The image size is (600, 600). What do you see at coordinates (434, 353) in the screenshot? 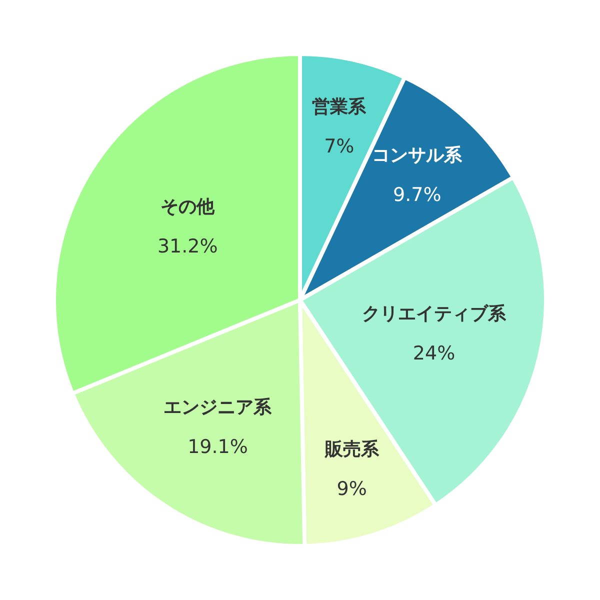
I see `data-label: 24%` at bounding box center [434, 353].